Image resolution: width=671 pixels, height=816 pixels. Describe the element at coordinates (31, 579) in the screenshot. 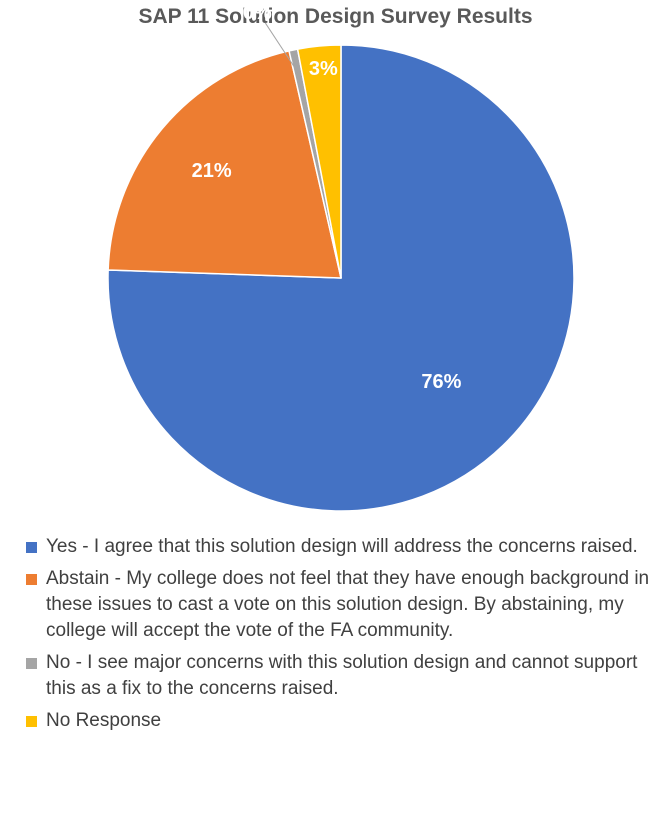

I see `legend-swatch-abstain` at that location.